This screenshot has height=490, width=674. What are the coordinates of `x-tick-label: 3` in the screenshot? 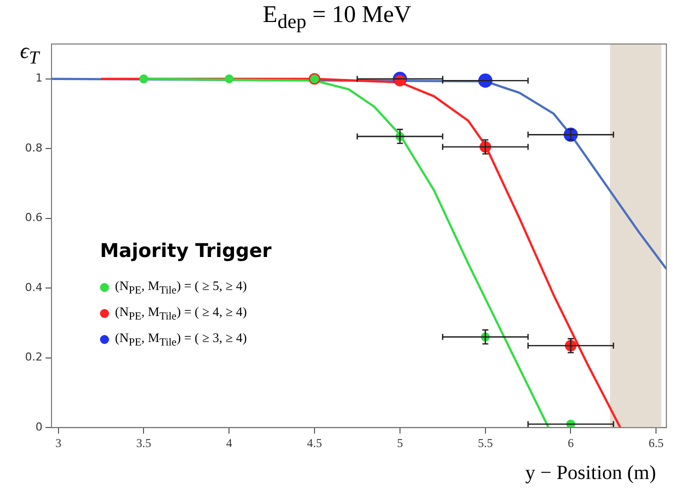 It's located at (58, 443).